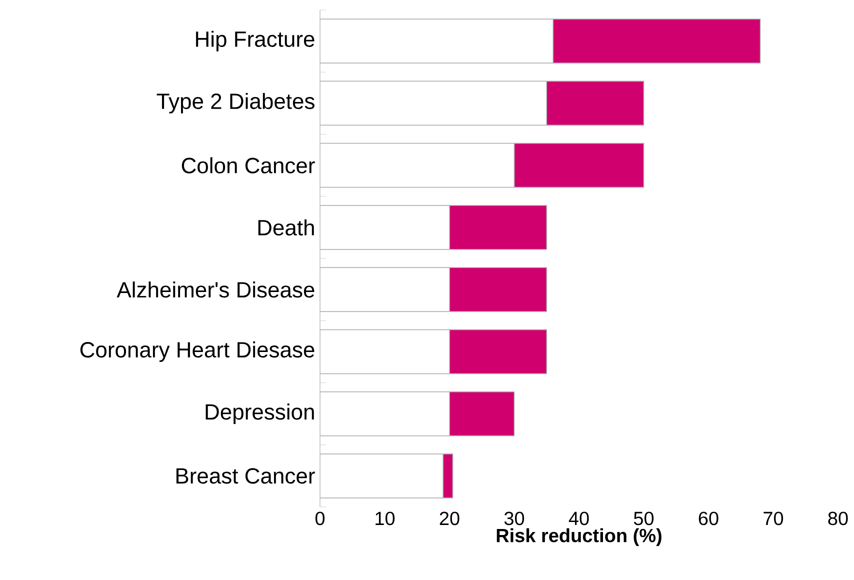 Image resolution: width=854 pixels, height=580 pixels. What do you see at coordinates (197, 351) in the screenshot?
I see `y-tick-label: Coronary Heart Diesase` at bounding box center [197, 351].